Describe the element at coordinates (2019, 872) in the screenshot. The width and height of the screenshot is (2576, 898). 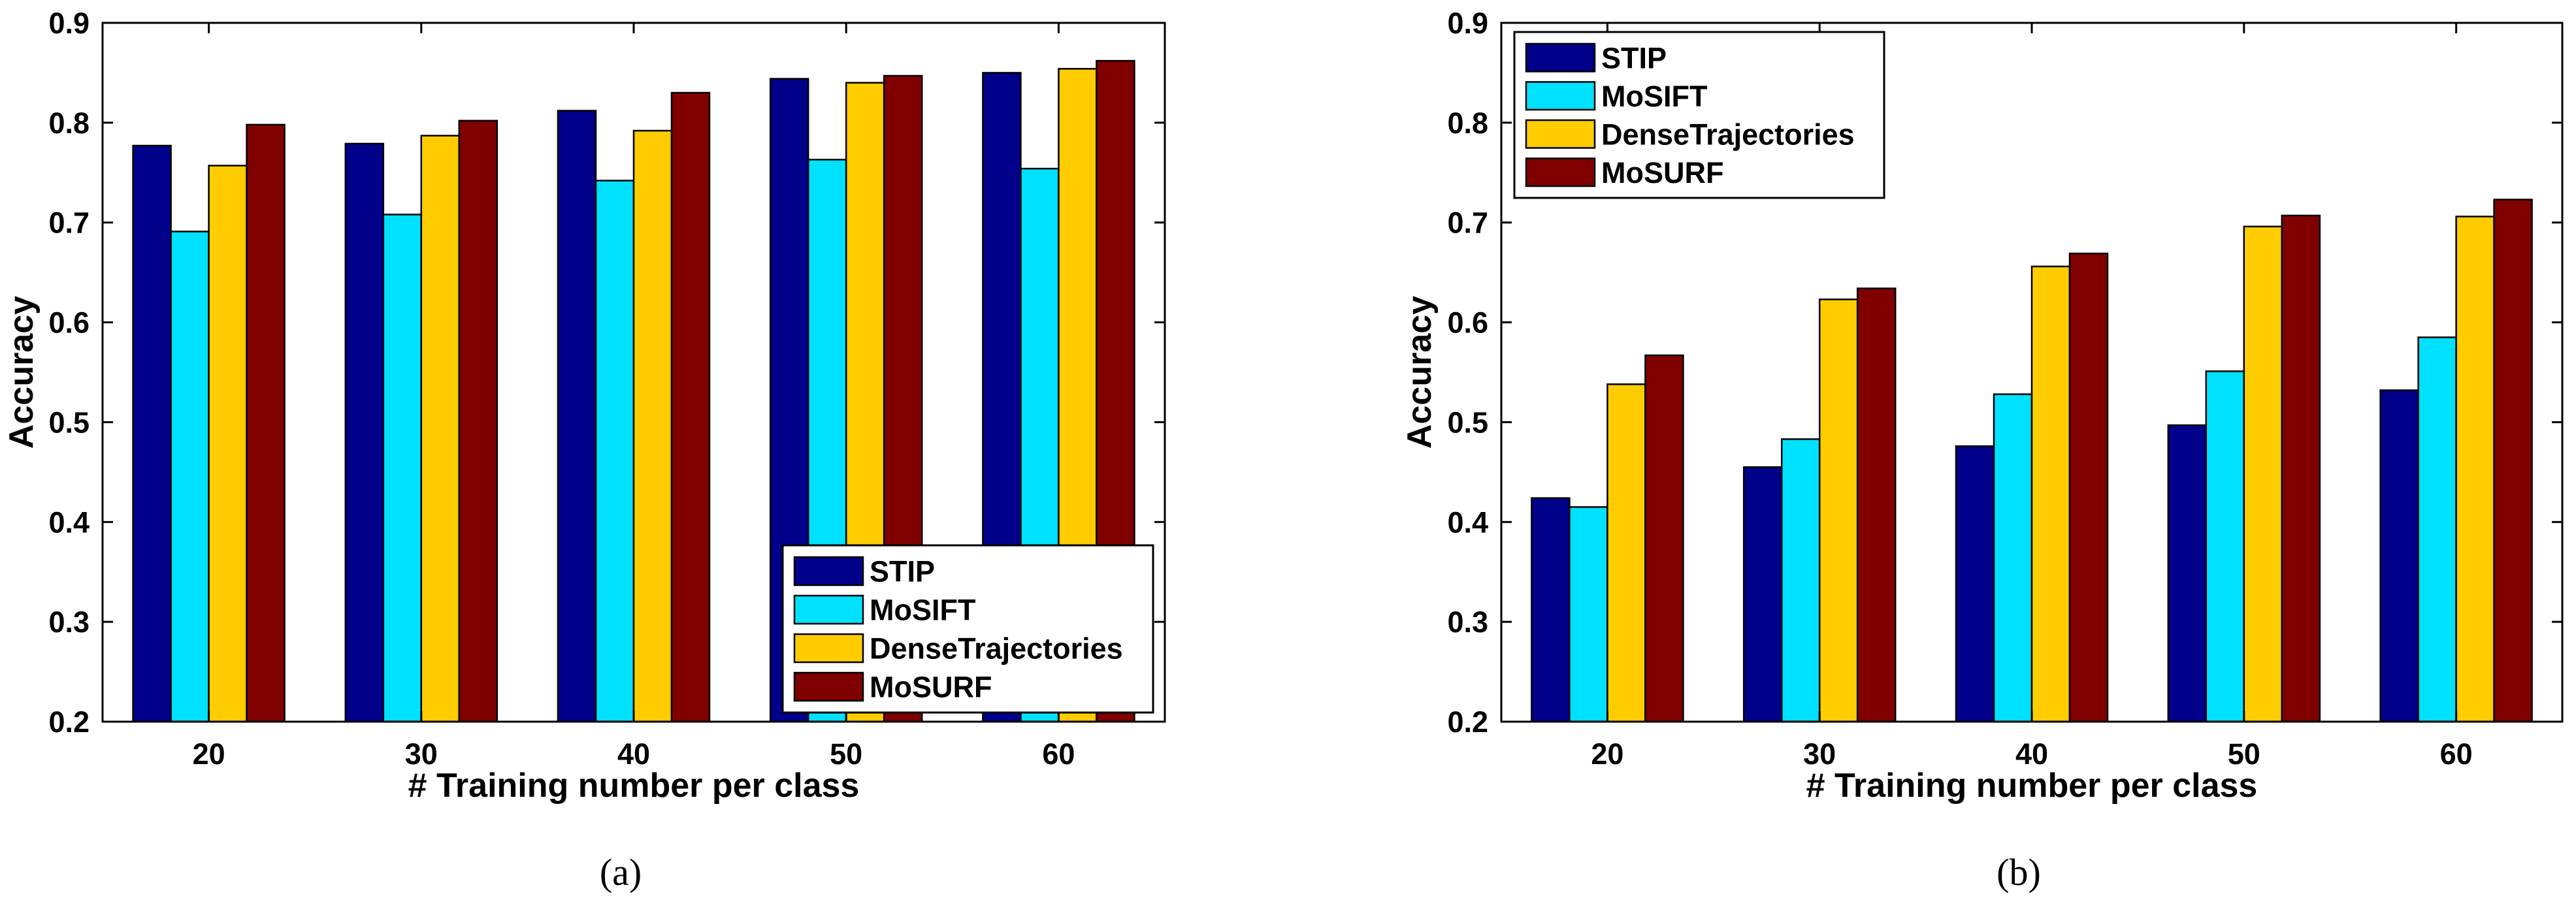
I see `caption: (b)` at that location.